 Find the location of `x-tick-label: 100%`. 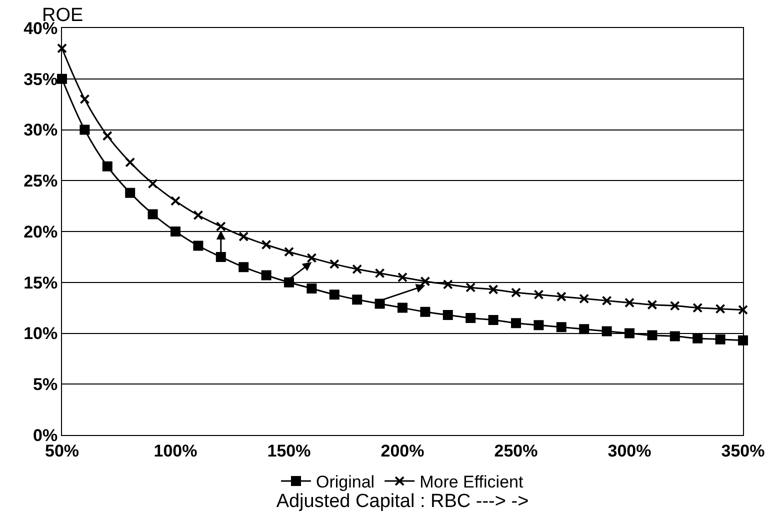

x-tick-label: 100% is located at coordinates (176, 450).